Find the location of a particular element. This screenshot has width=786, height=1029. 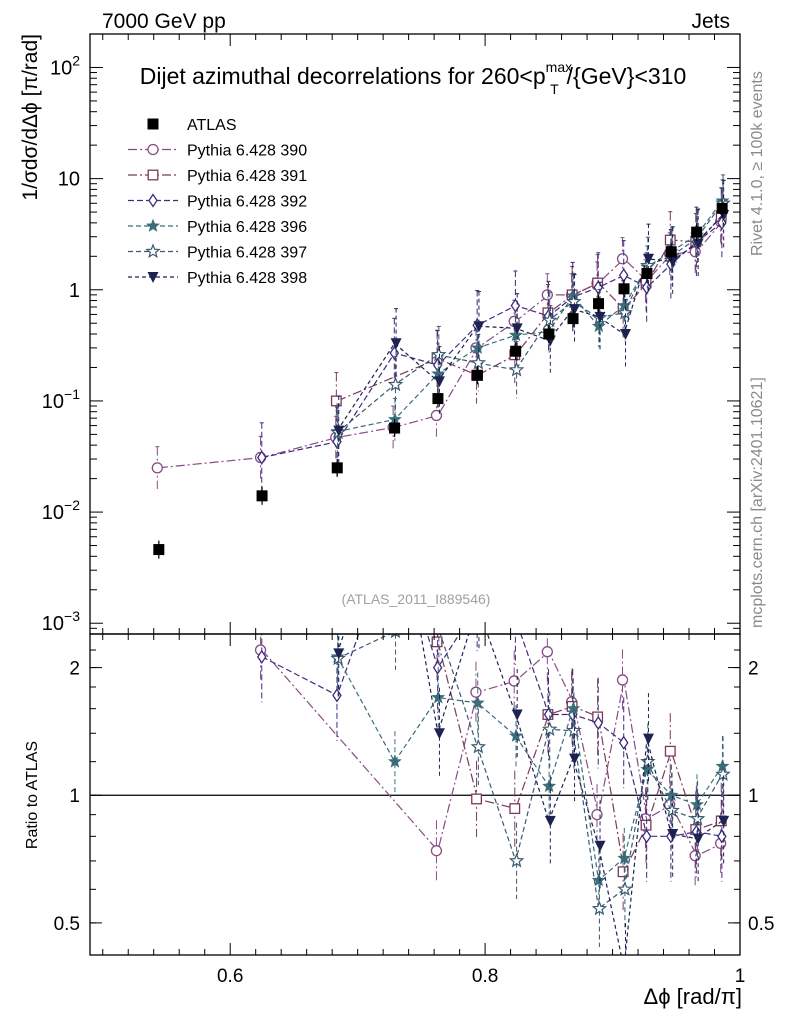

x-axis-label: Δϕ [rad/π] is located at coordinates (693, 996).